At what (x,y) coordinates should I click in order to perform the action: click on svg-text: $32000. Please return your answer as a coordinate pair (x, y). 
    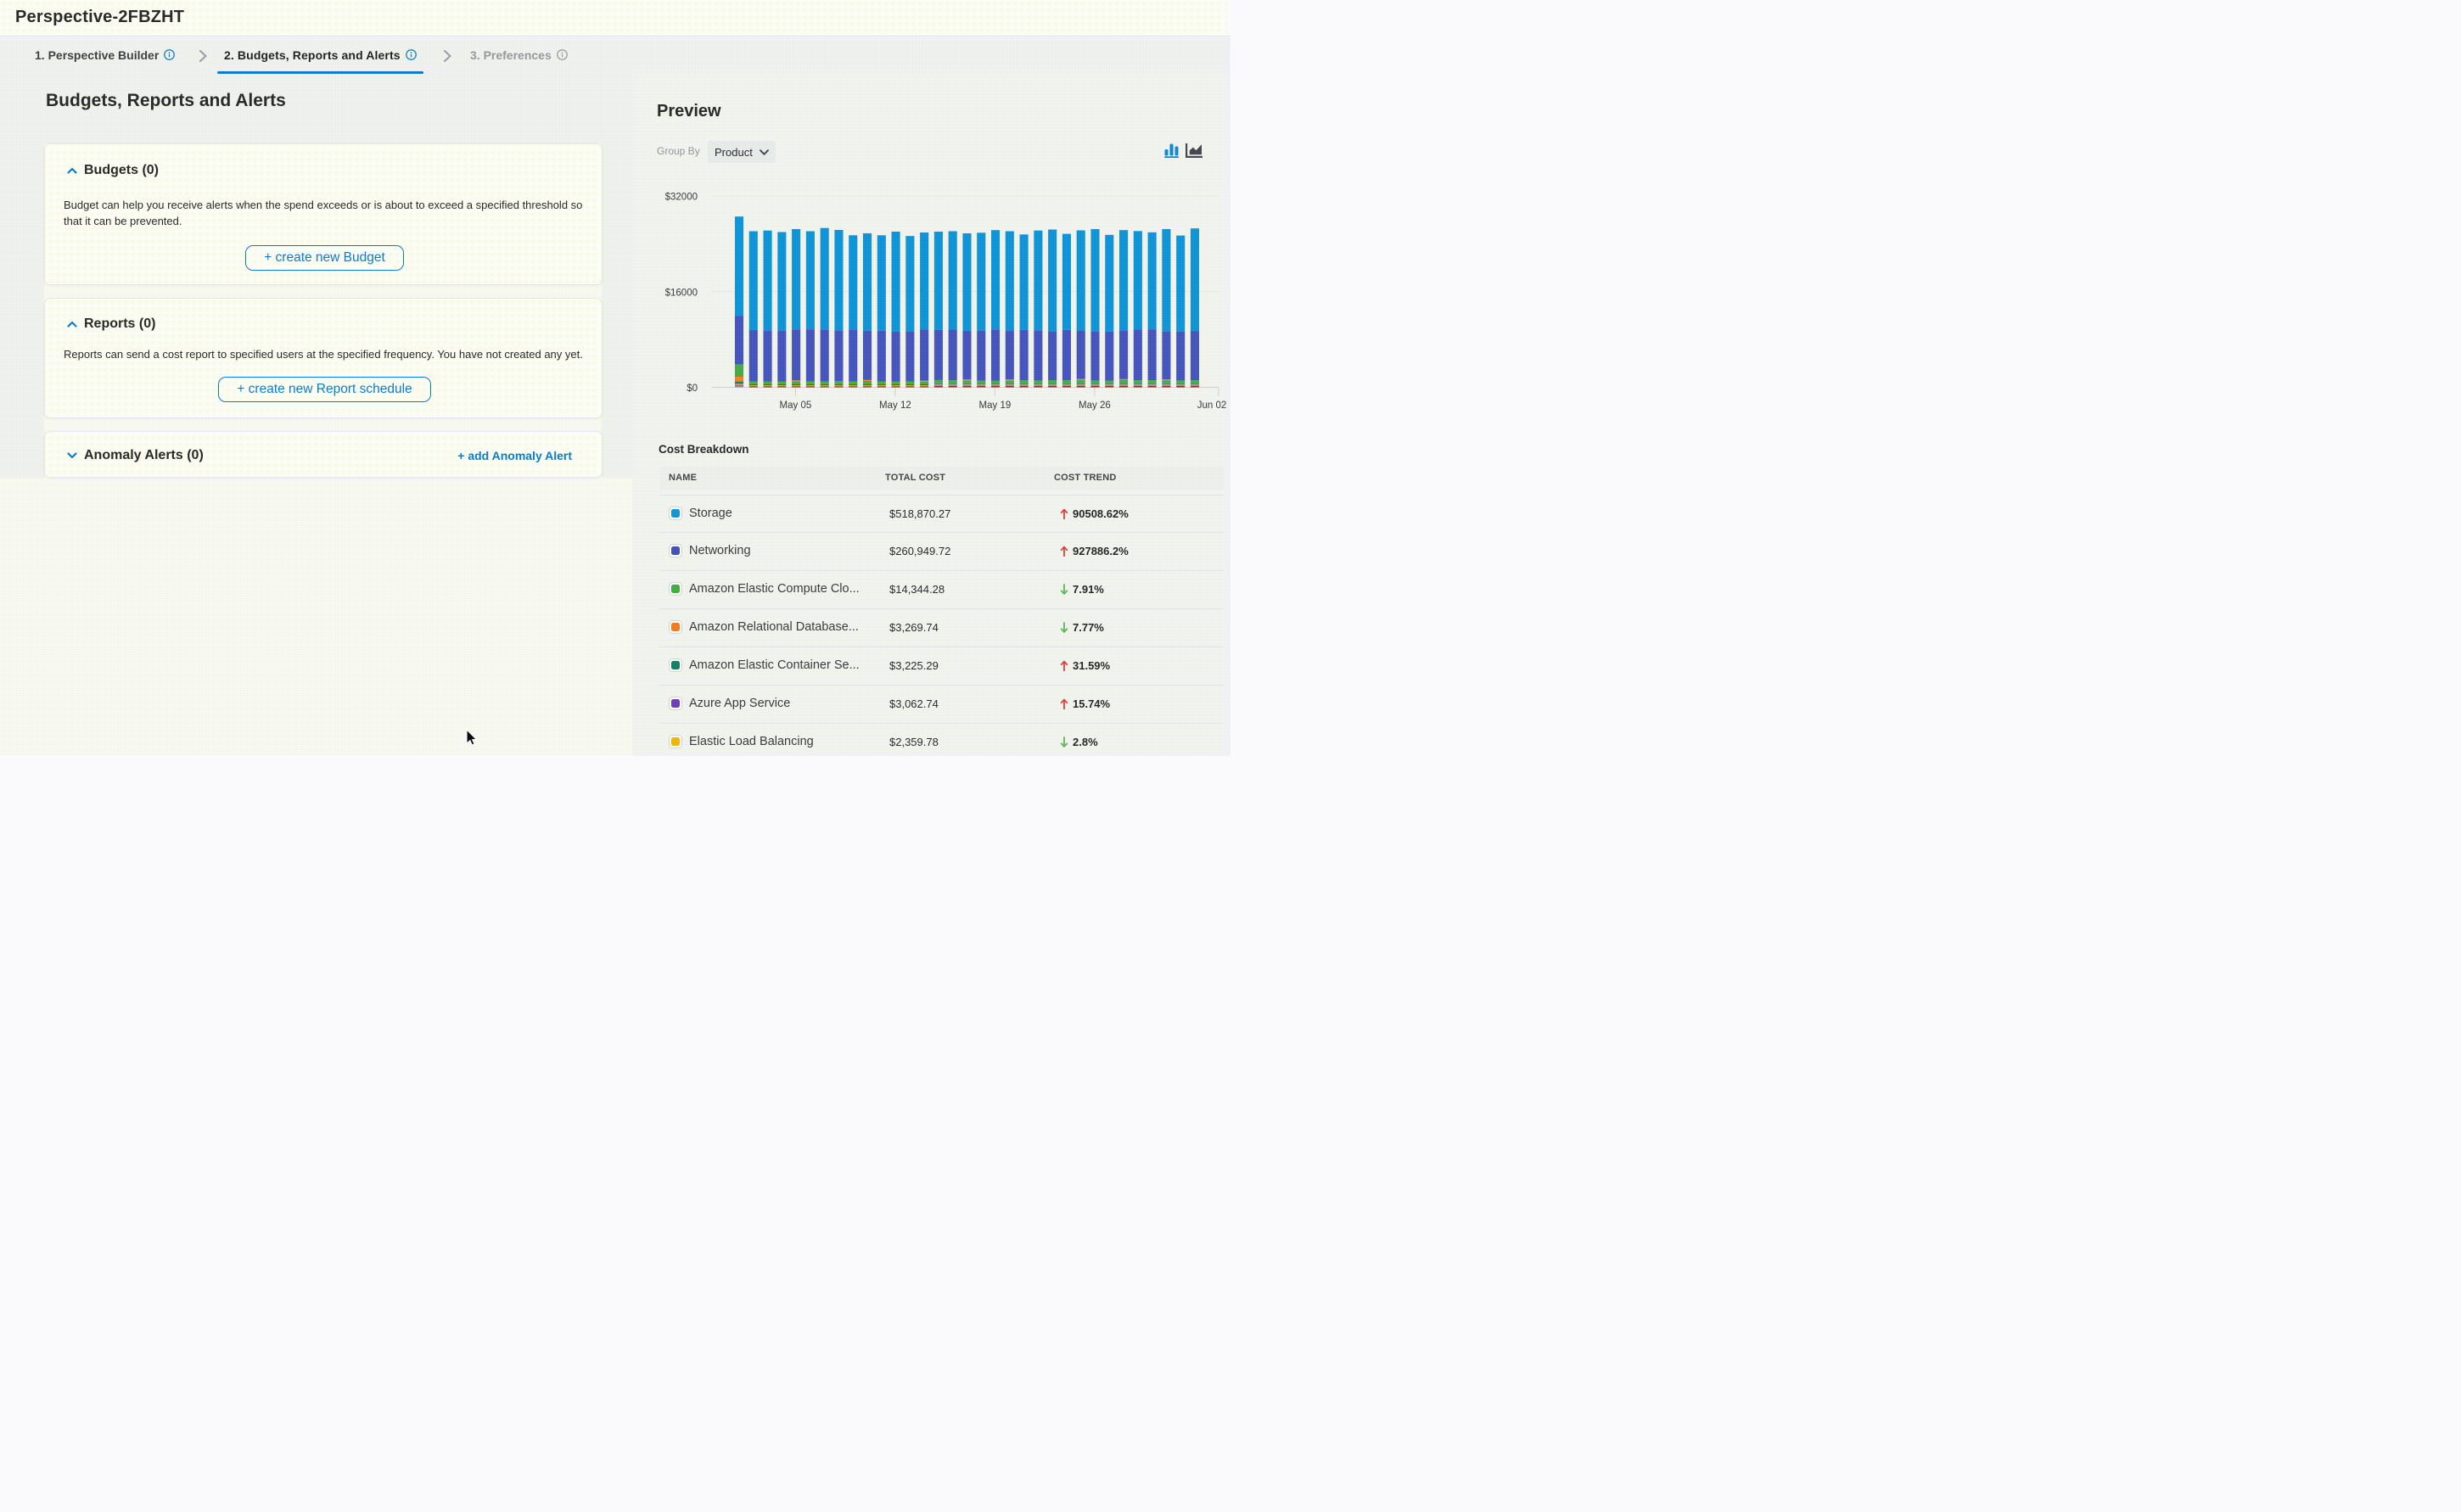
    Looking at the image, I should click on (681, 198).